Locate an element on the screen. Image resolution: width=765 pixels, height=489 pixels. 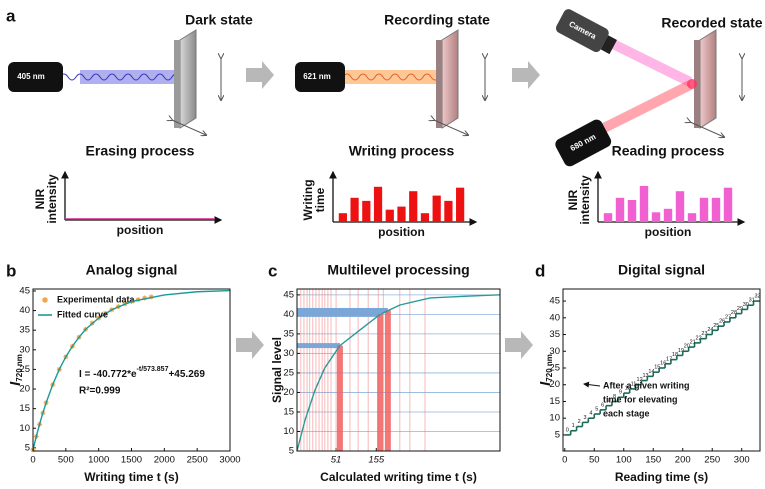
y-axis-label: NIR is located at coordinates (40, 198).